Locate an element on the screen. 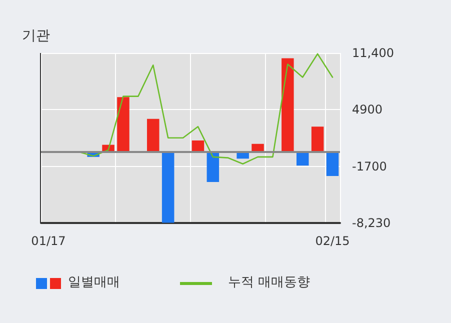 The height and width of the screenshot is (323, 451). y-tick-label: -8,230 is located at coordinates (371, 223).